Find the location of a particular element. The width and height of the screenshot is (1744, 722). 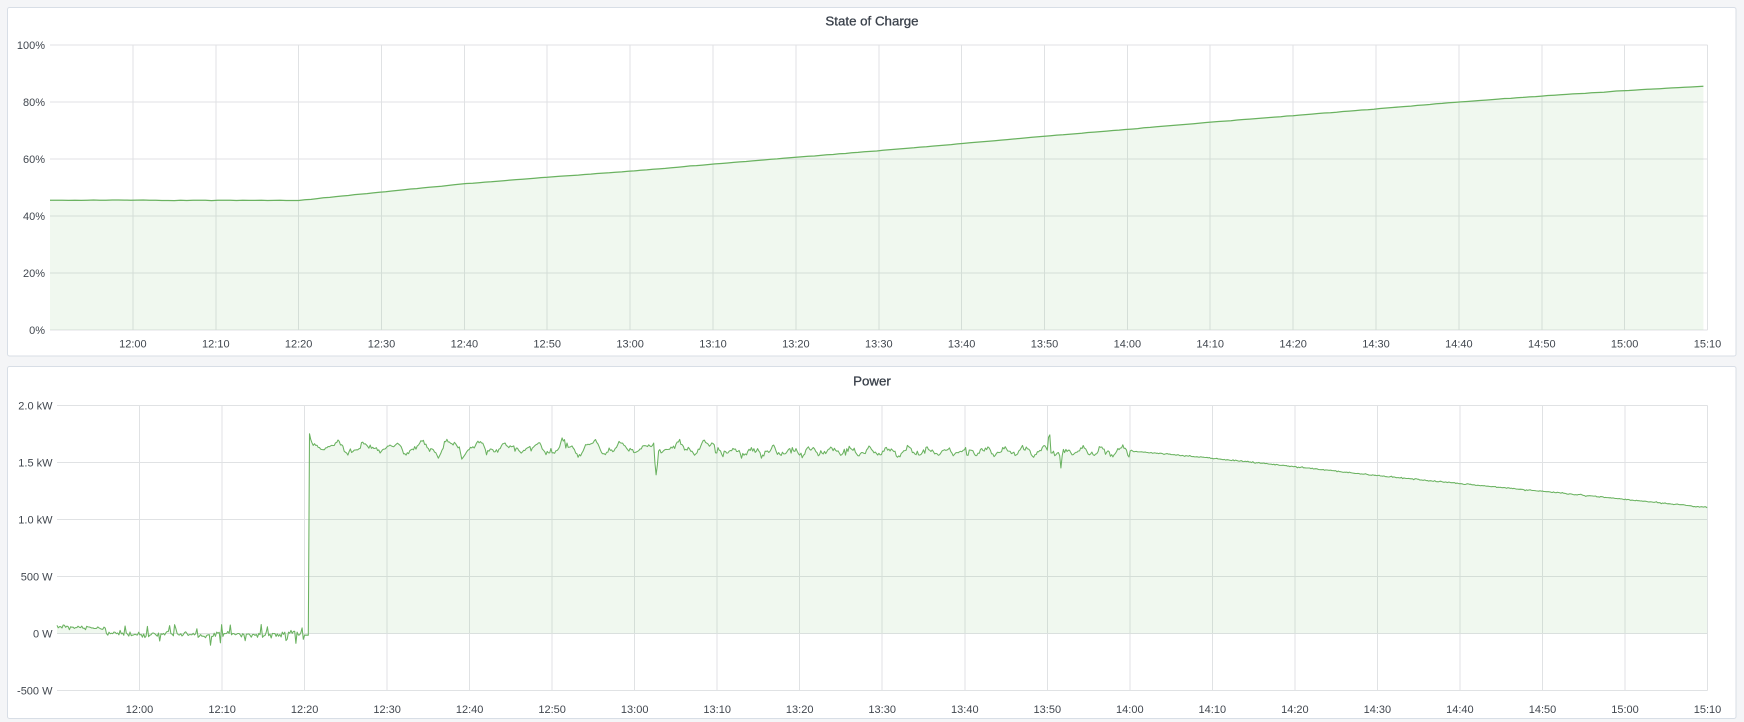

svg-text: State of Charge is located at coordinates (871, 21).